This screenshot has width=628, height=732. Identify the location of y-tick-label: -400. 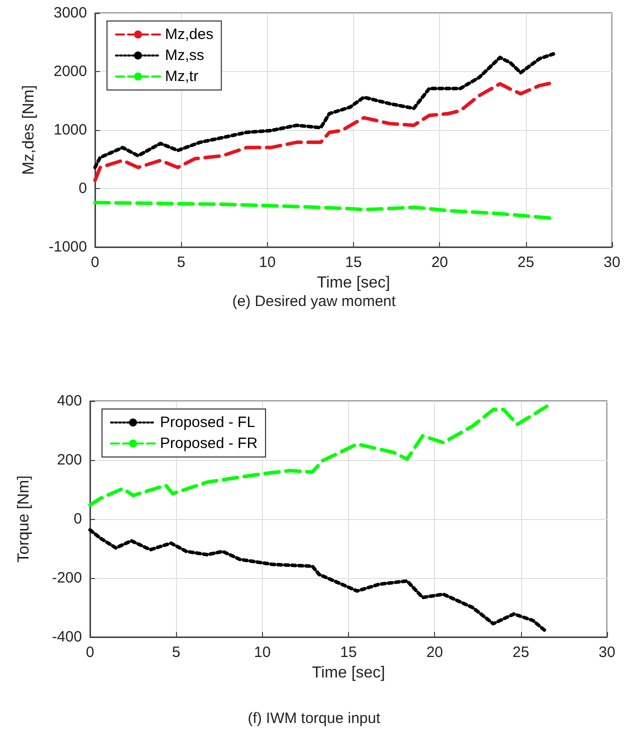
(67, 637).